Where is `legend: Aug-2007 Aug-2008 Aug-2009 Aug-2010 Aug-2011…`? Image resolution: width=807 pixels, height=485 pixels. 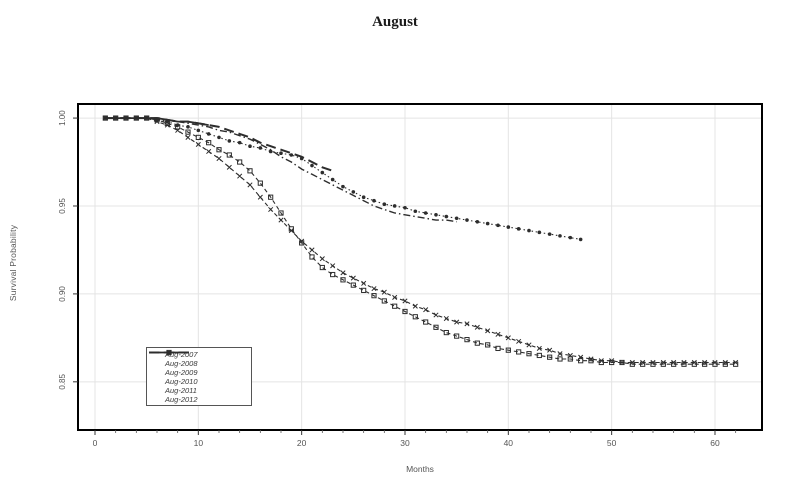
legend: Aug-2007 Aug-2008 Aug-2009 Aug-2010 Aug-2011… is located at coordinates (199, 376).